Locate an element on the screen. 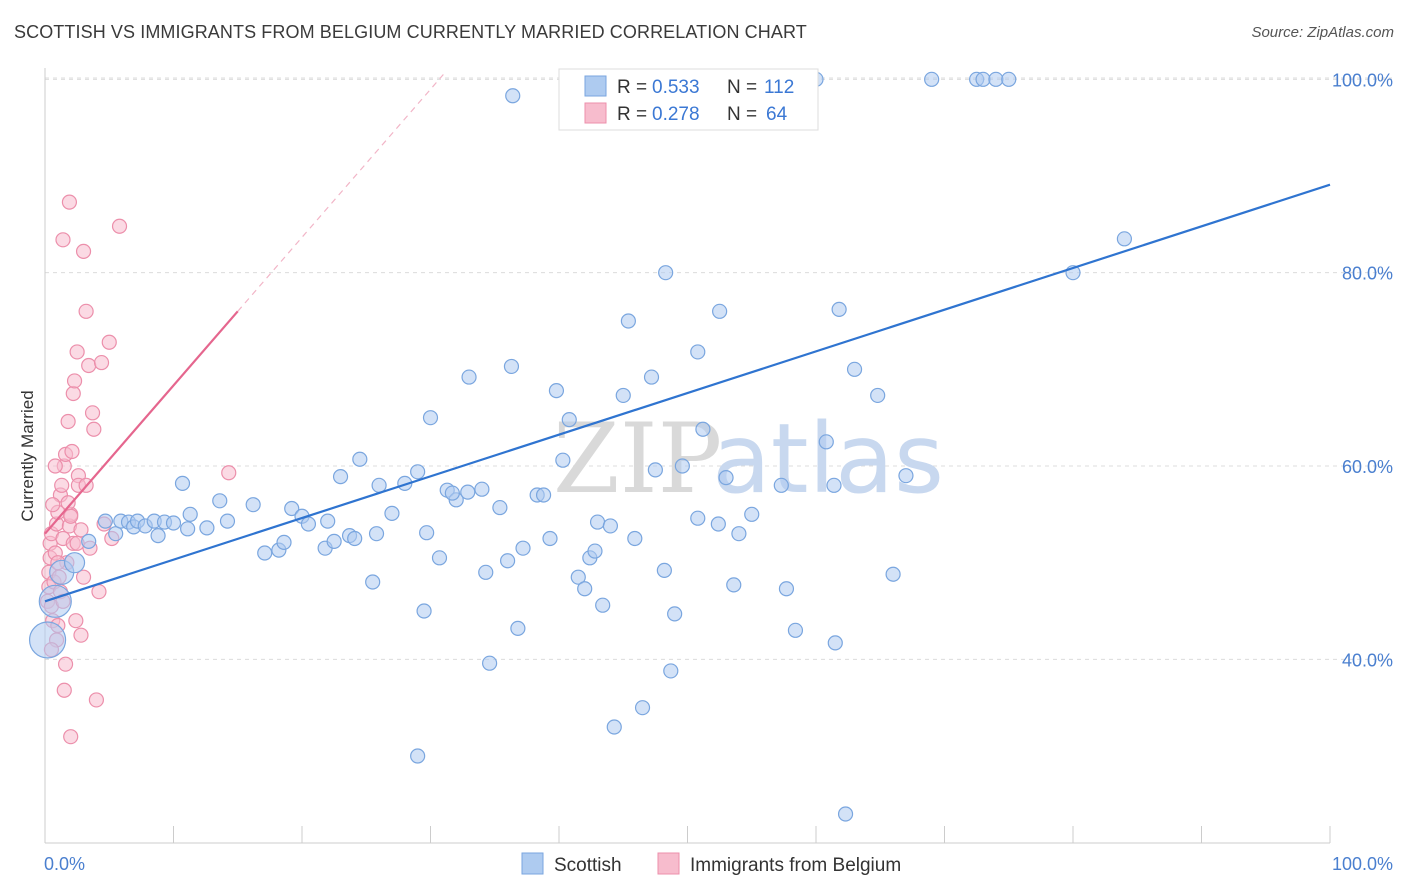  legend-n-value-scottish: 112 is located at coordinates (779, 87).